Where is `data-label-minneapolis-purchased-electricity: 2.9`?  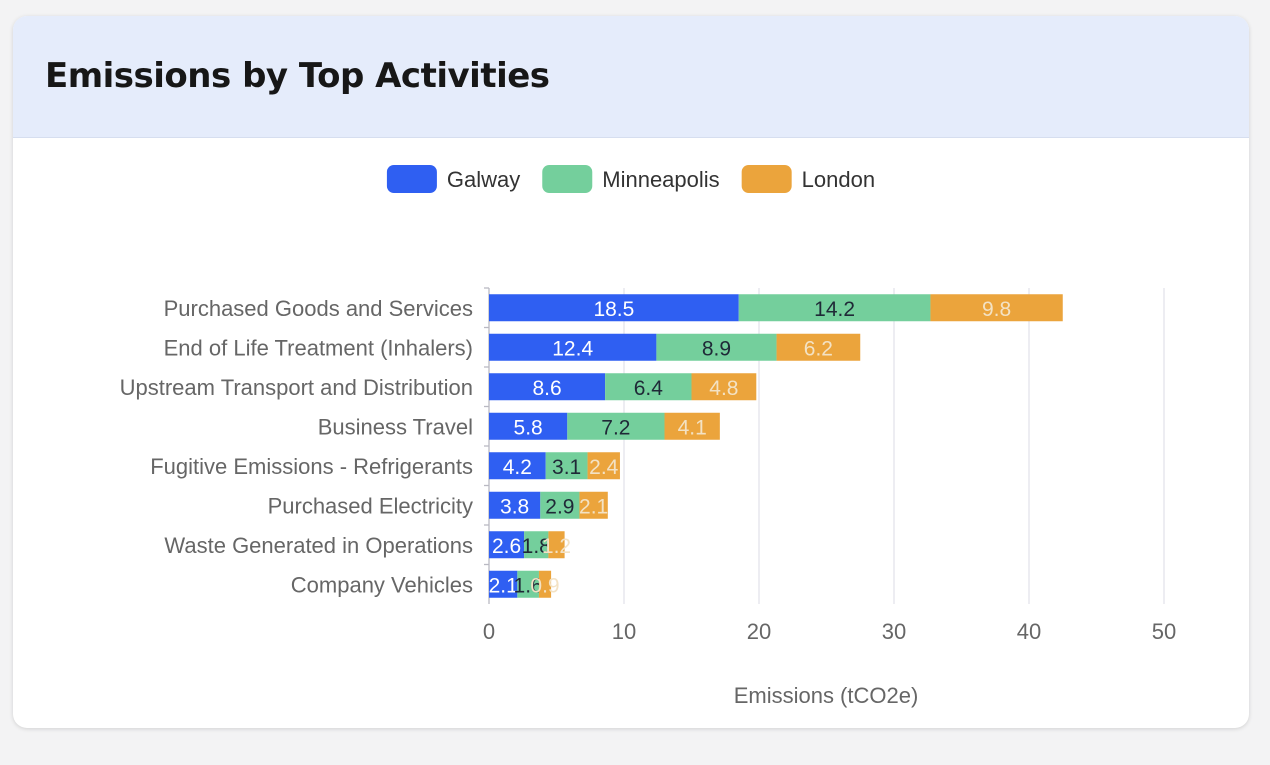
data-label-minneapolis-purchased-electricity: 2.9 is located at coordinates (559, 506).